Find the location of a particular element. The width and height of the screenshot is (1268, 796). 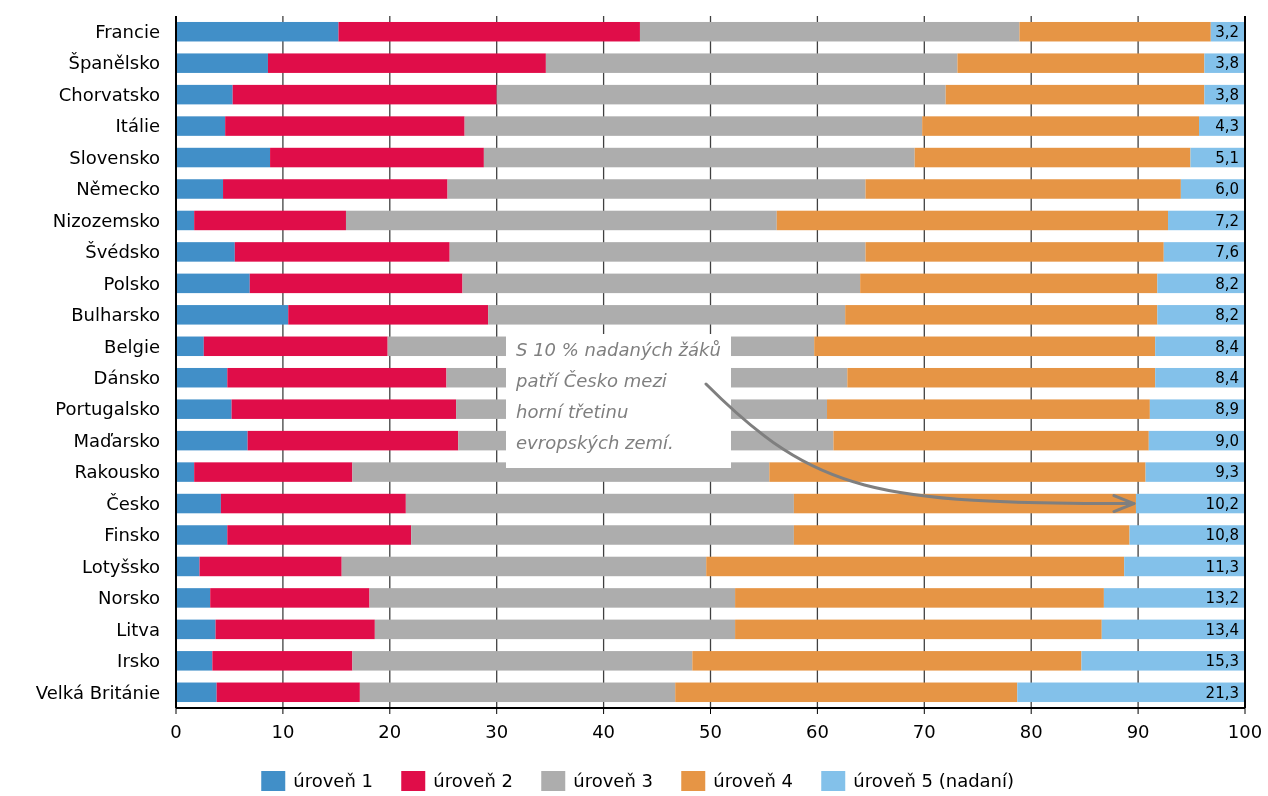

x-tick-label: 80 is located at coordinates (1031, 731).